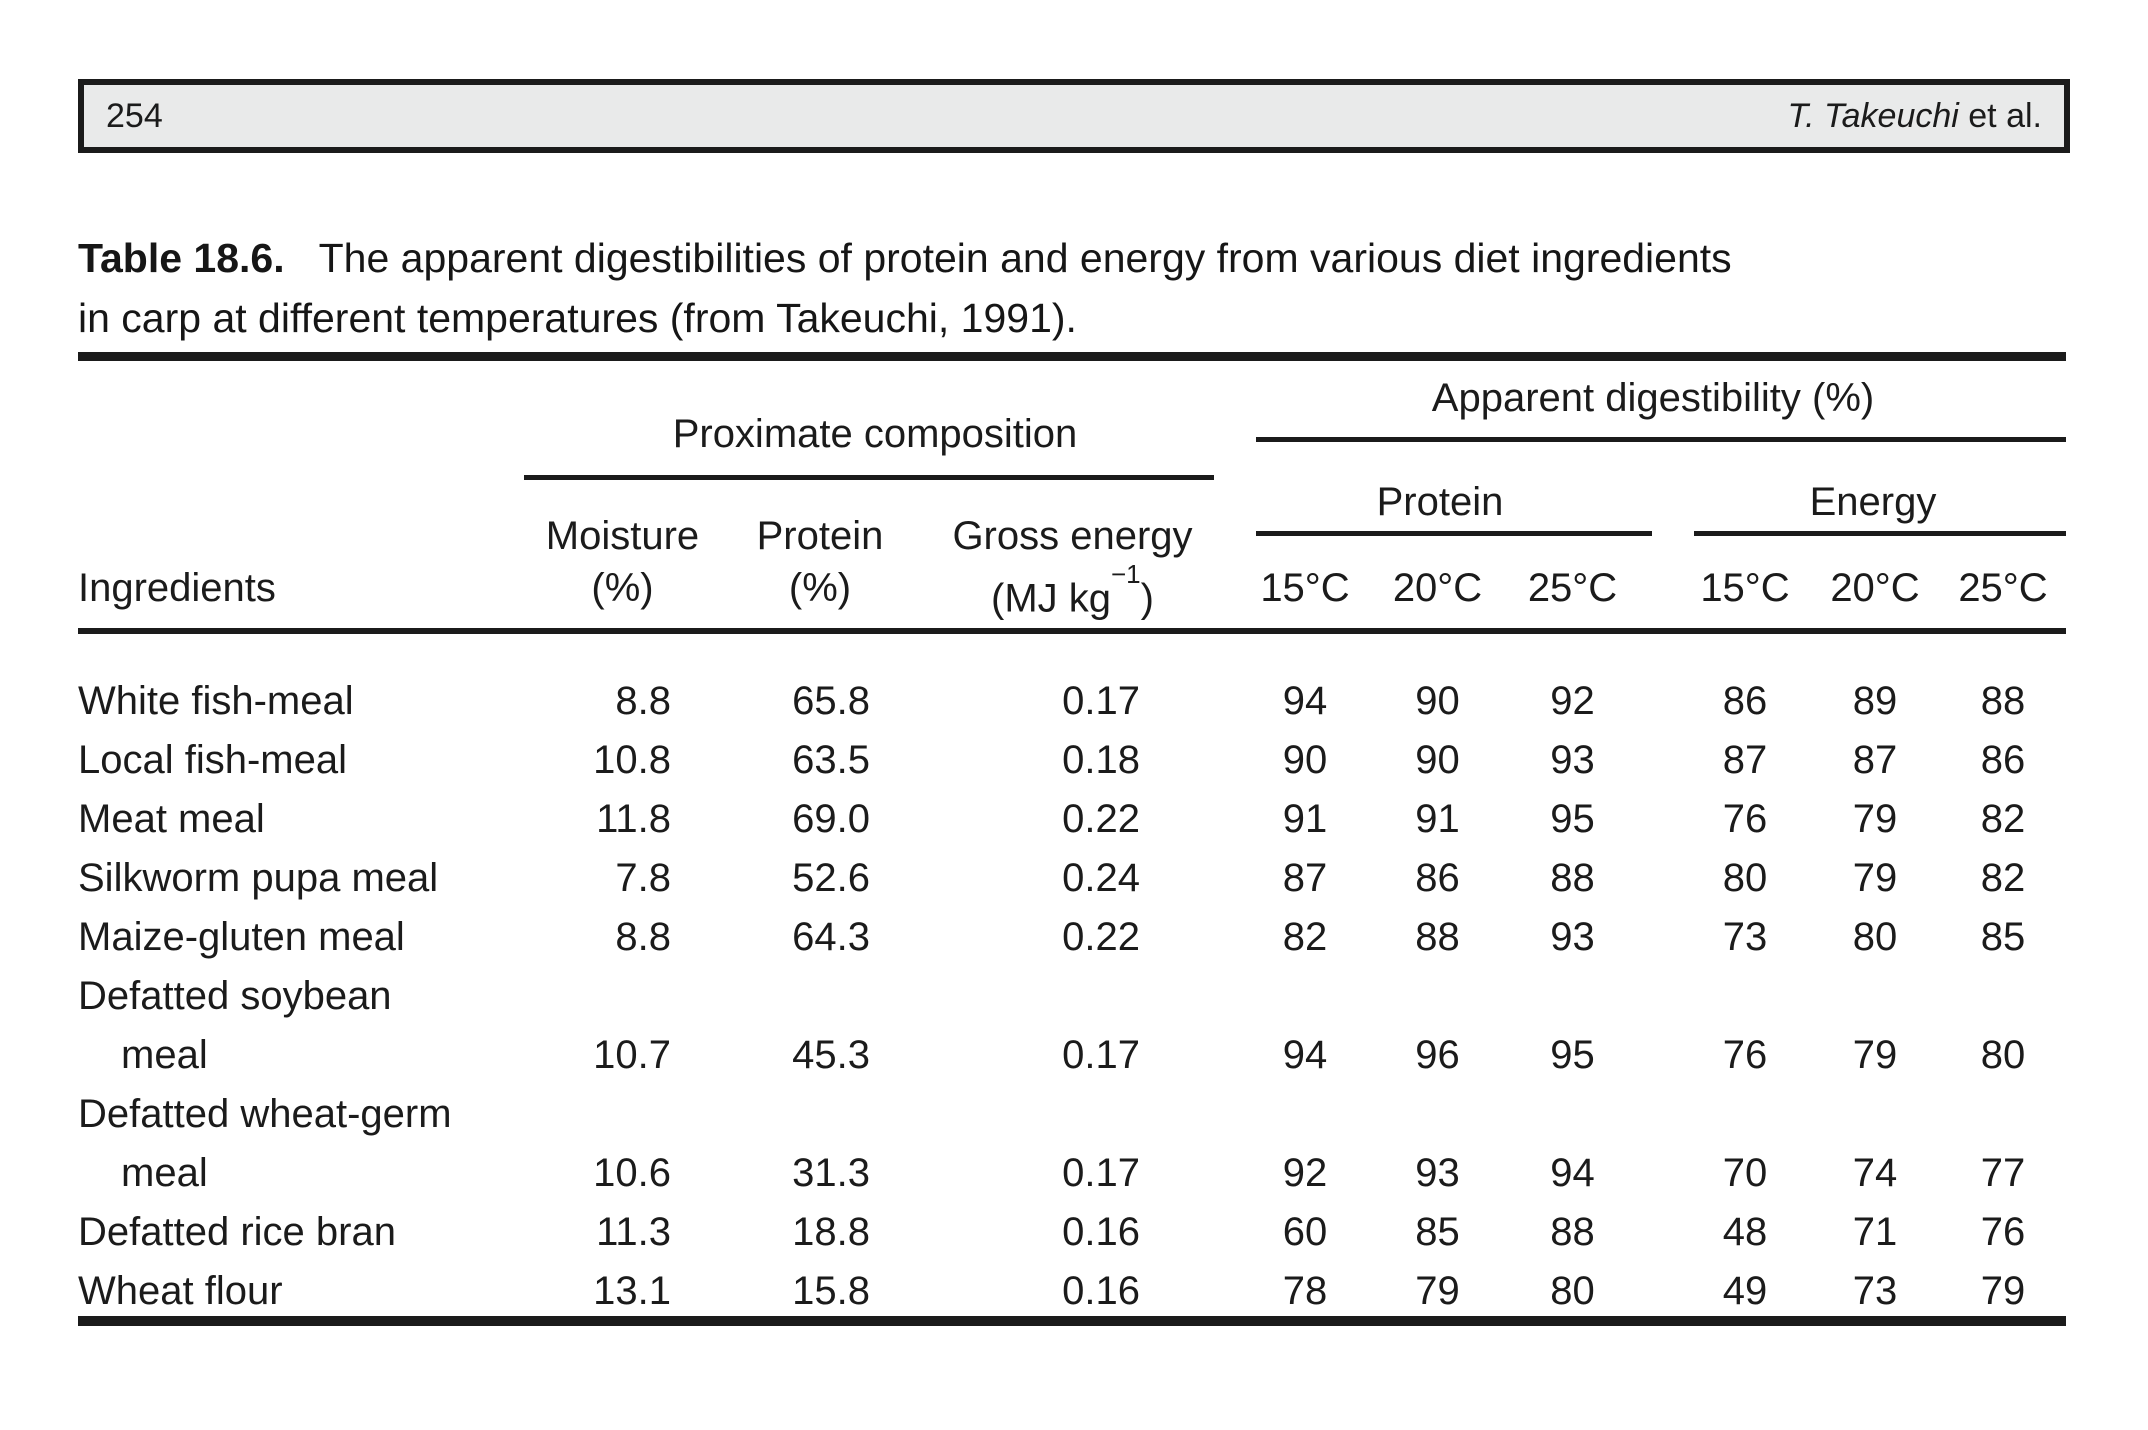 This screenshot has height=1430, width=2148. What do you see at coordinates (2003, 588) in the screenshot?
I see `column-header-energy-25c: 25°C` at bounding box center [2003, 588].